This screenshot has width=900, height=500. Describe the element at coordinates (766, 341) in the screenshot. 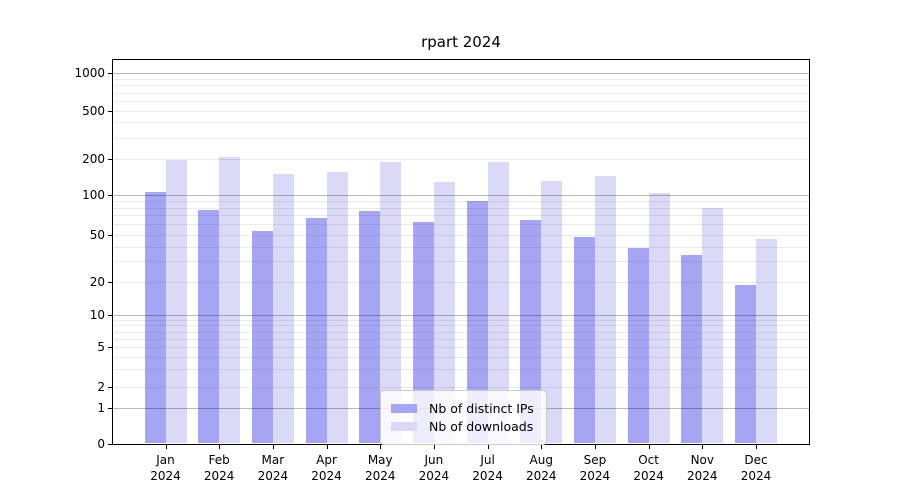

I see `bar-downloads-dec` at that location.